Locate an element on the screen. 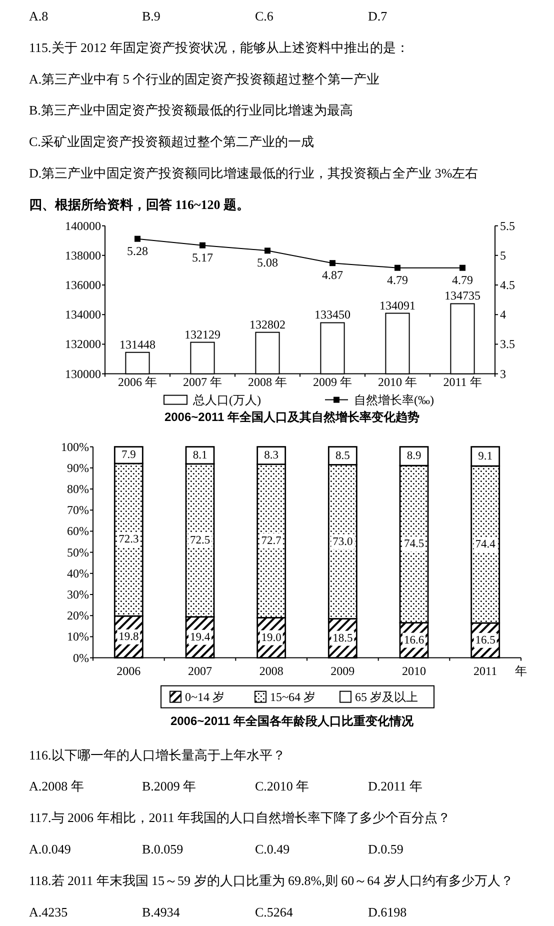 This screenshot has width=554, height=926. text: C.6 is located at coordinates (264, 16).